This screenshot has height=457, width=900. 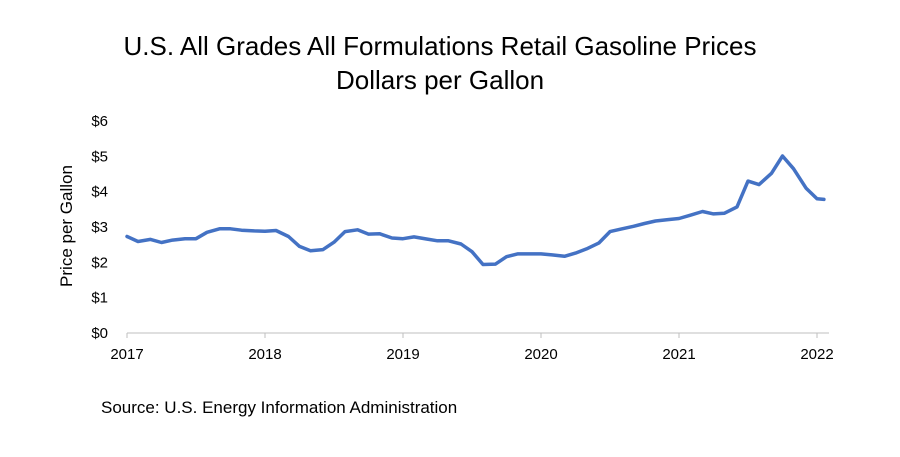 What do you see at coordinates (99, 192) in the screenshot?
I see `y-tick-label: $4` at bounding box center [99, 192].